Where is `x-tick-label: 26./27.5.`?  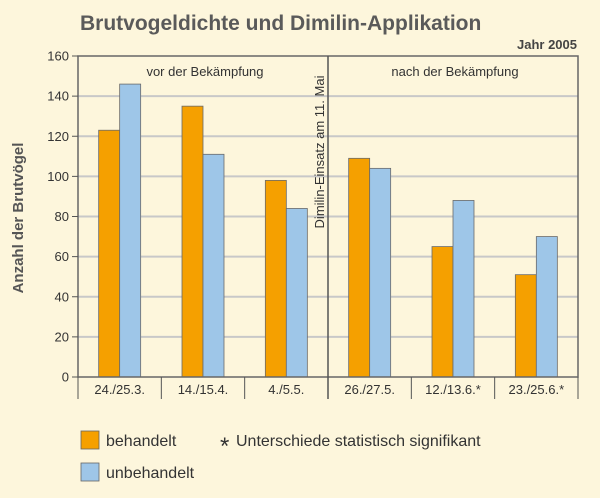
x-tick-label: 26./27.5. is located at coordinates (369, 389).